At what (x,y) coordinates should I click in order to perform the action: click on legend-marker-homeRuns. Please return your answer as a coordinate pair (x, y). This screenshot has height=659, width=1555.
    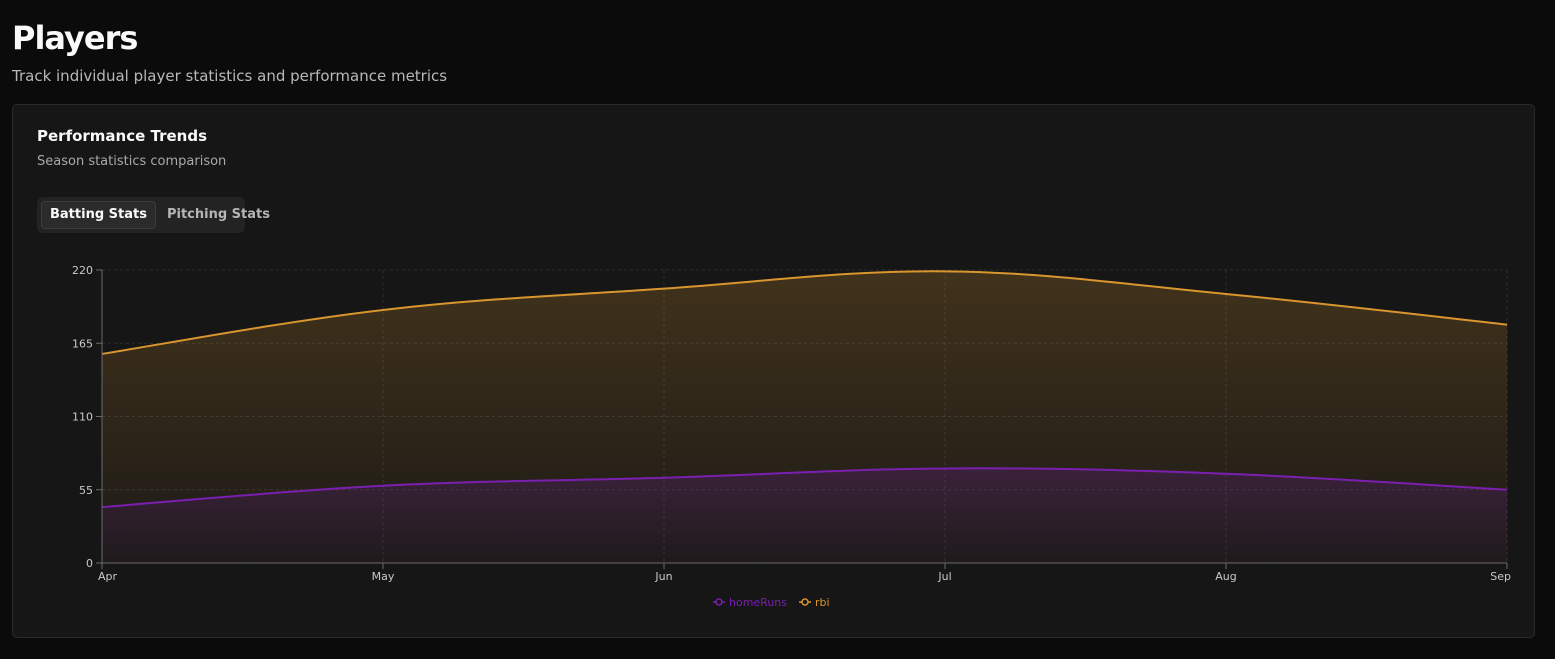
    Looking at the image, I should click on (719, 602).